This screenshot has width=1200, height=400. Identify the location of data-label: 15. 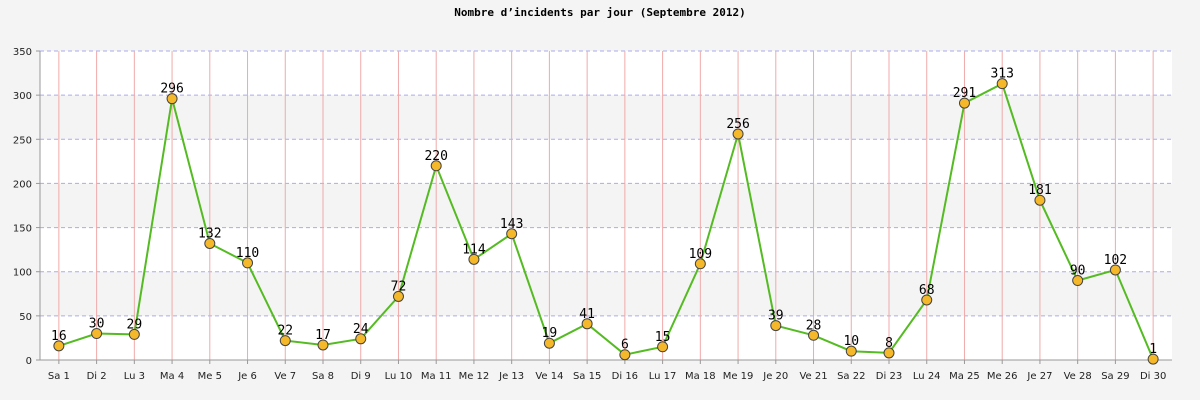
(663, 337).